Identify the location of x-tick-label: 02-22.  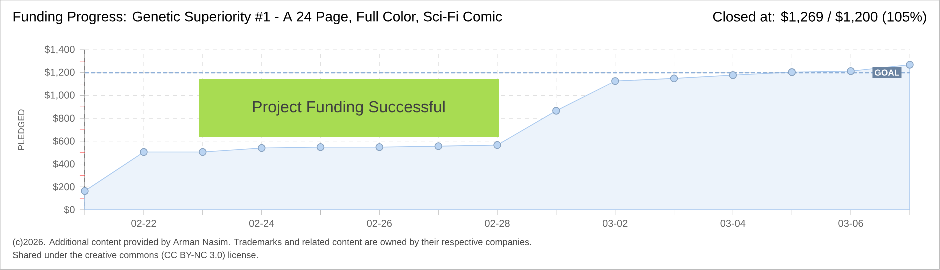
(144, 224).